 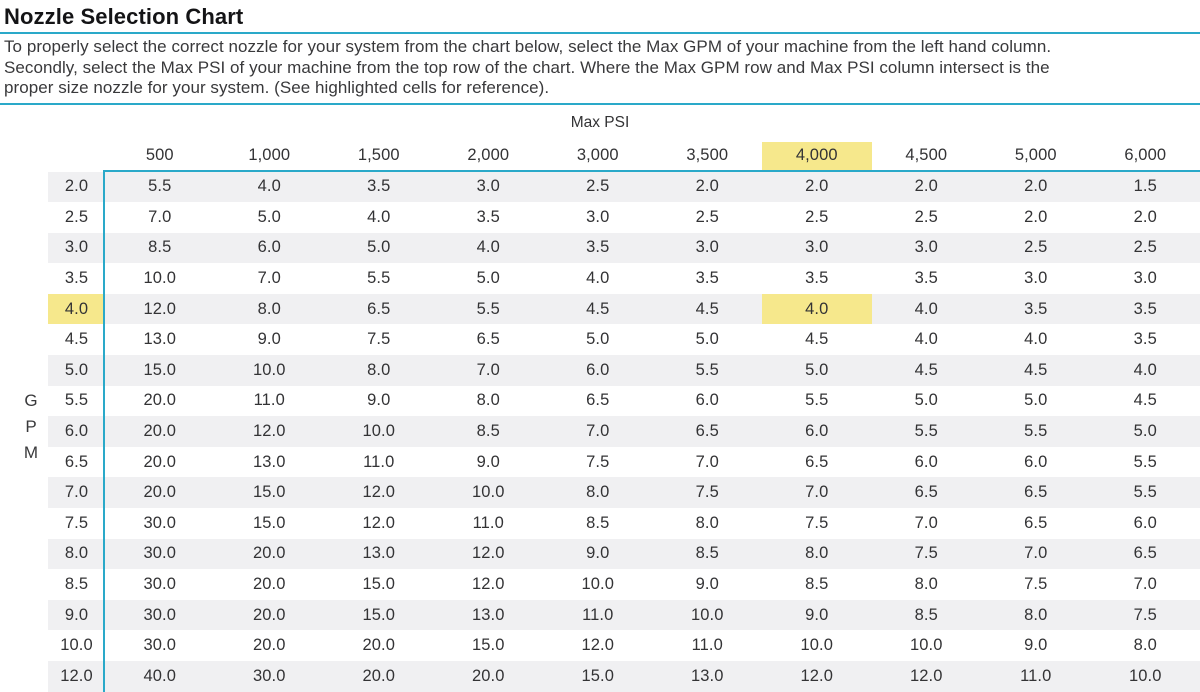 I want to click on table-row-gpm-2.0: 2.0 5.5 4.0 3.5 3.0 2.5 2.0 2.0 2.0 2.0 1.5, so click(x=624, y=187).